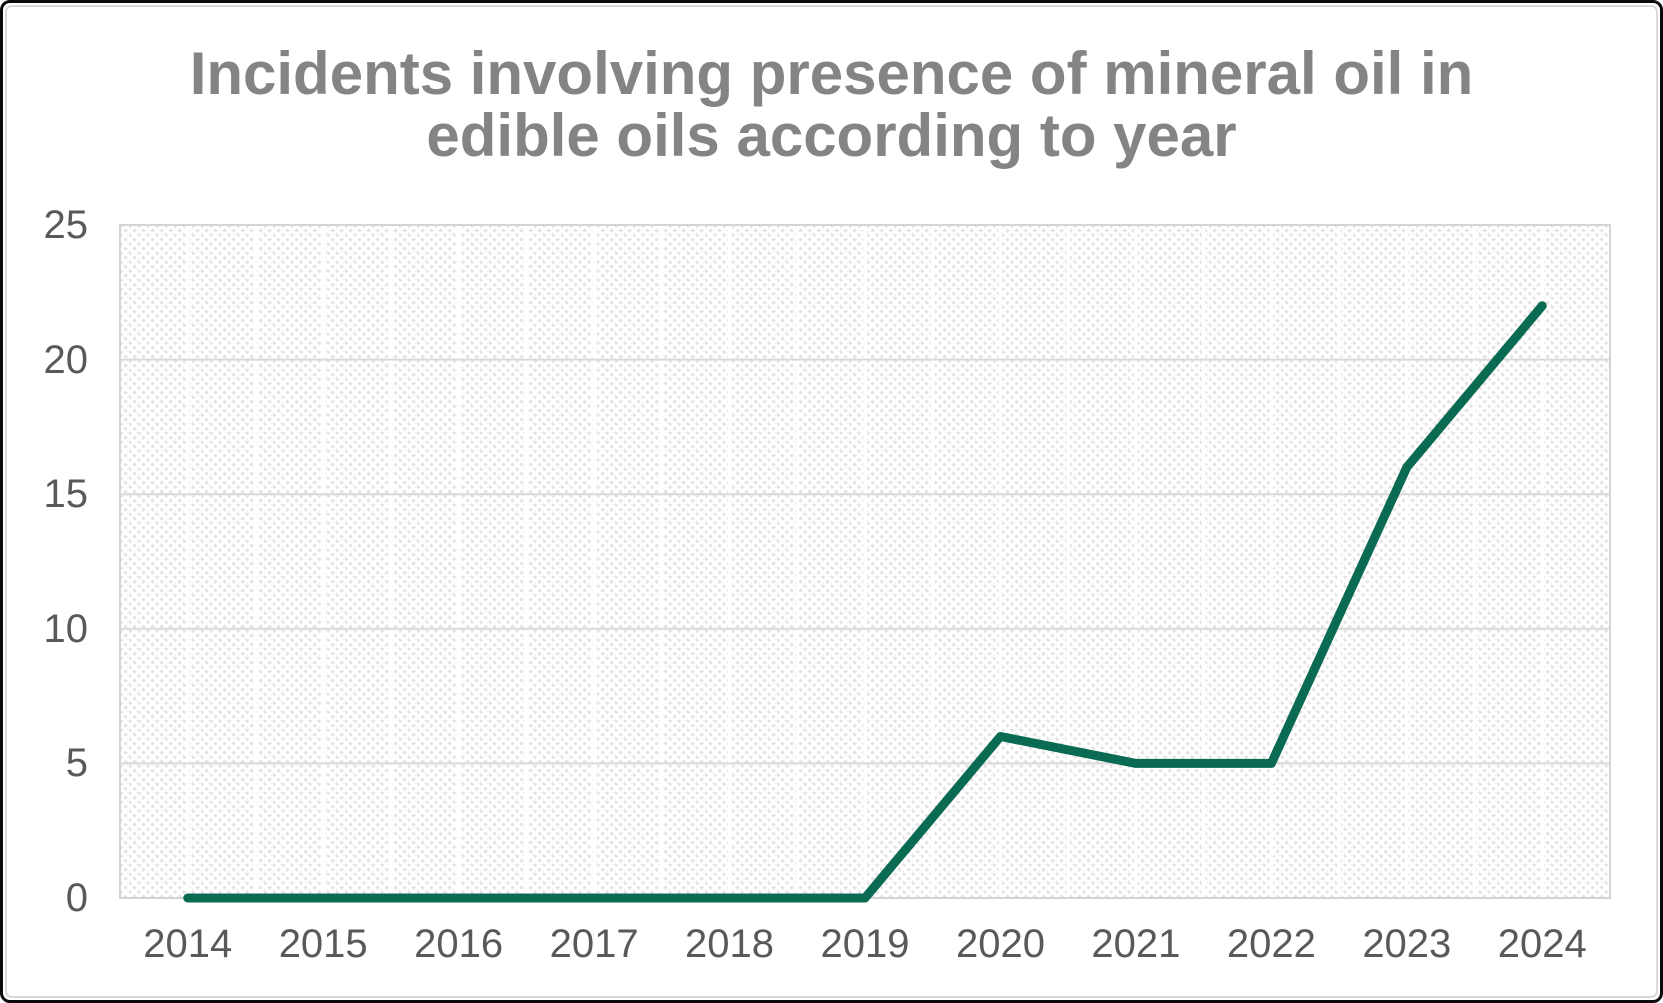 The height and width of the screenshot is (1003, 1663). Describe the element at coordinates (1542, 944) in the screenshot. I see `x-tick-label: 2024` at that location.